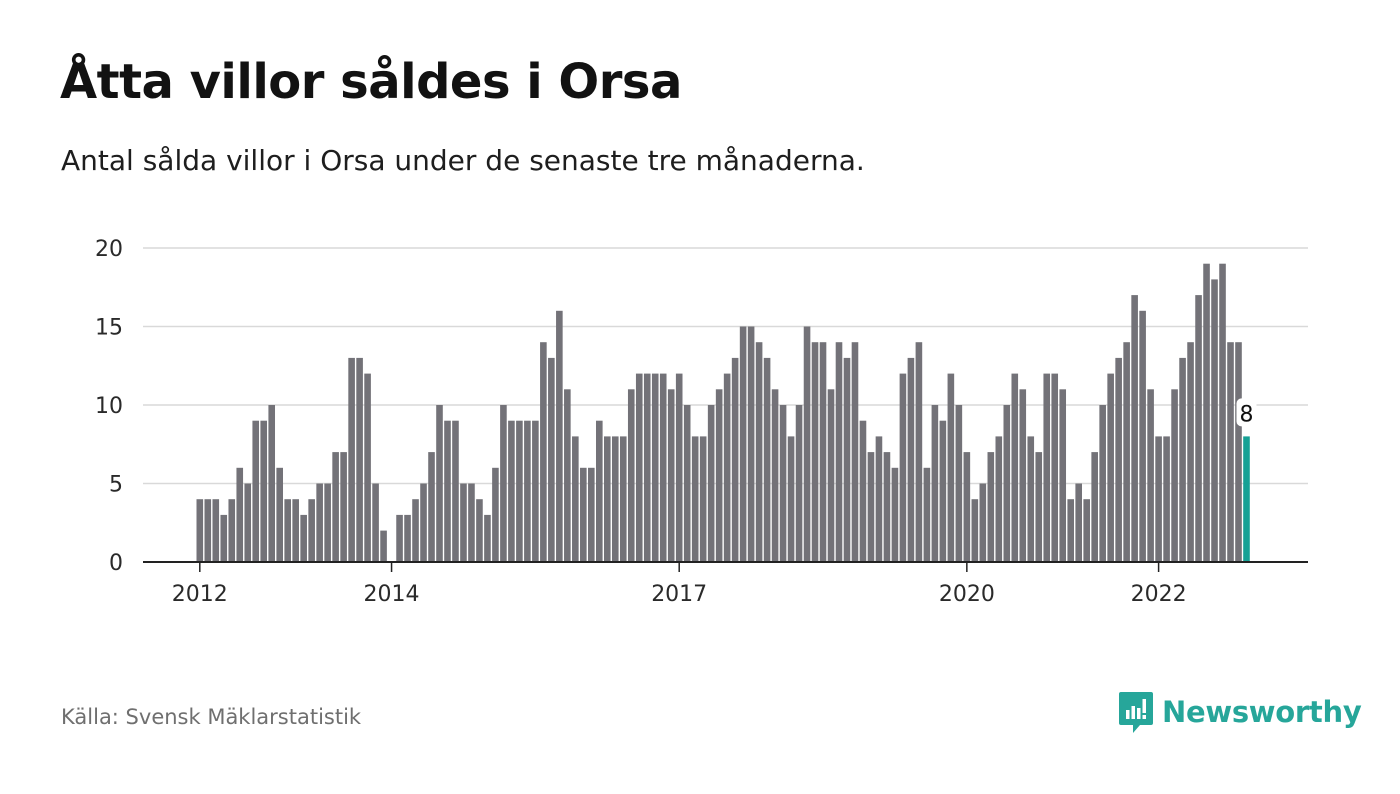  I want to click on source-note: Källa: Svensk Mäklarstatistik, so click(211, 717).